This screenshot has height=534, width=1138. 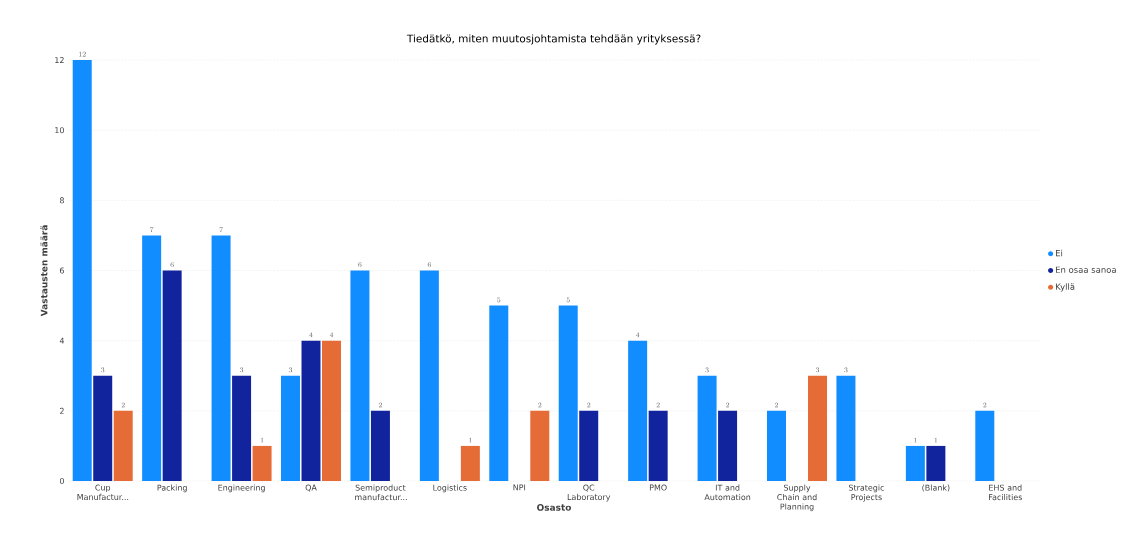 What do you see at coordinates (1065, 287) in the screenshot?
I see `legend-label: Kyllä` at bounding box center [1065, 287].